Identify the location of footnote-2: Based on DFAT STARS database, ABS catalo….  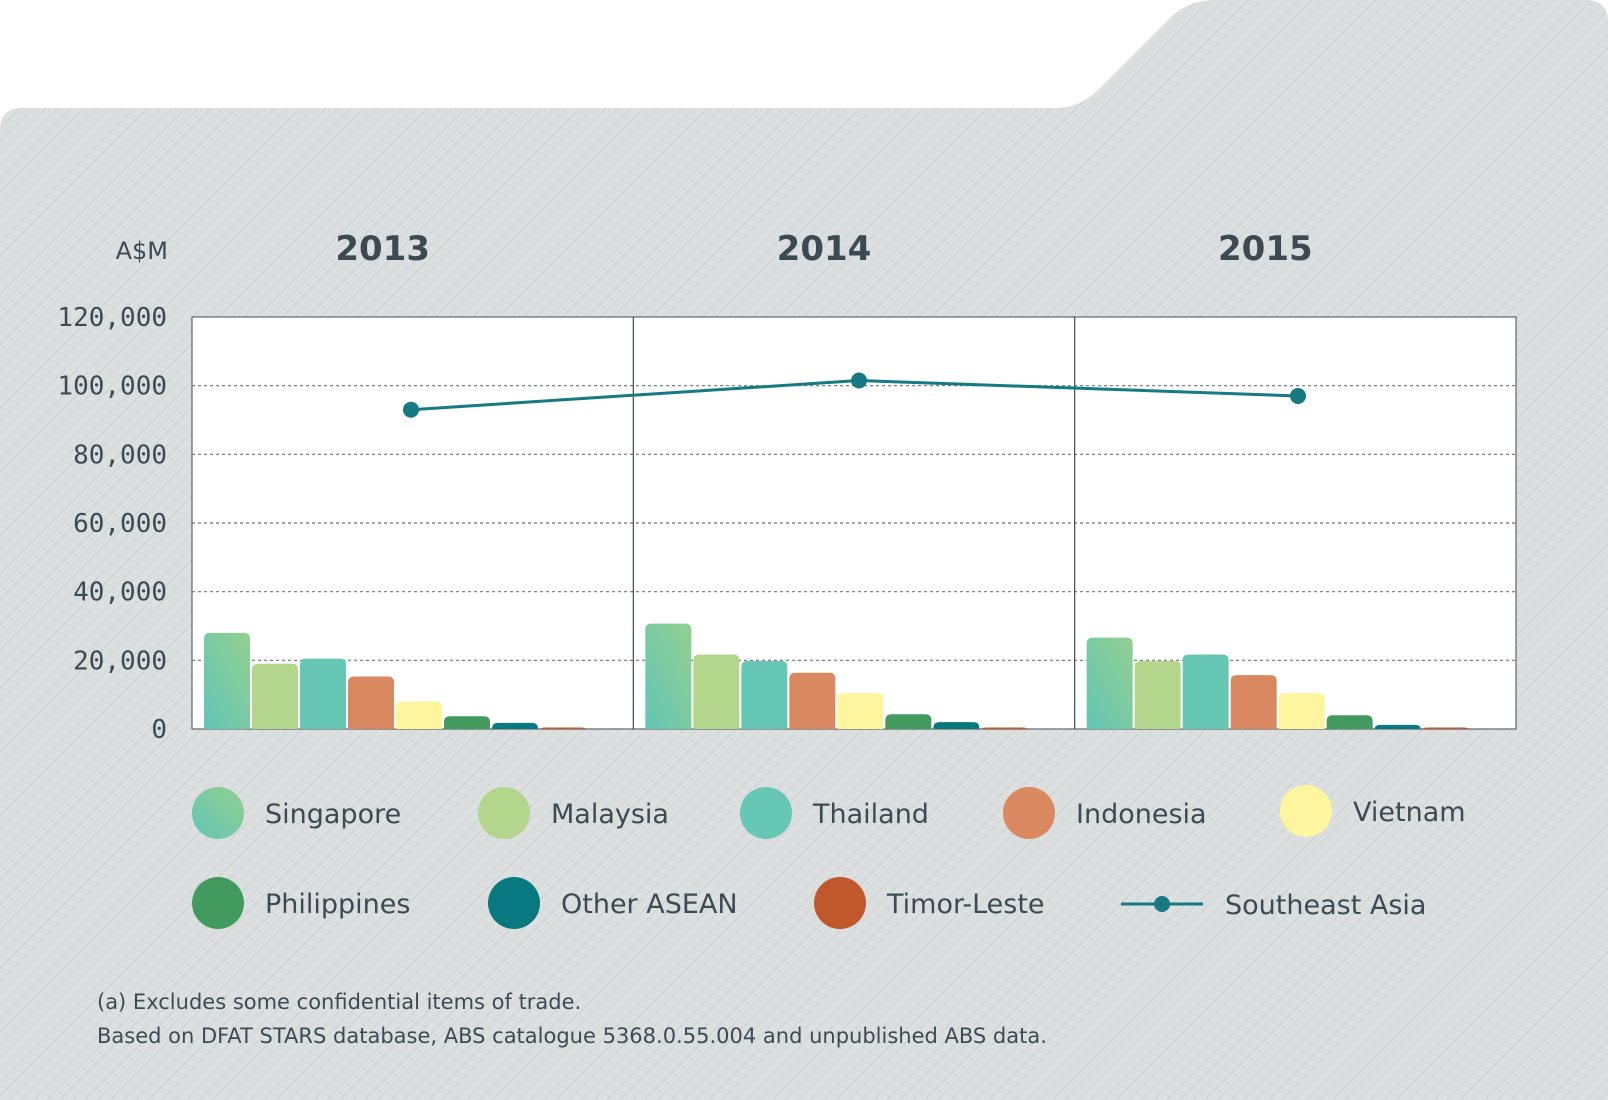
(572, 1036).